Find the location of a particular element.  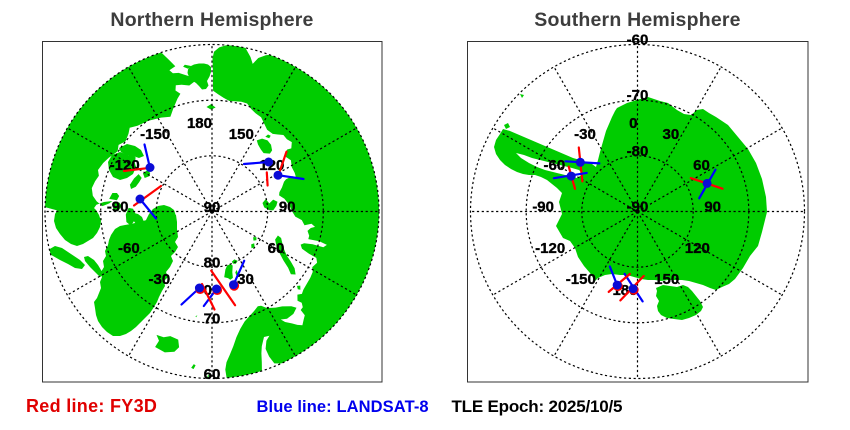

svg-text: -120 is located at coordinates (550, 248).